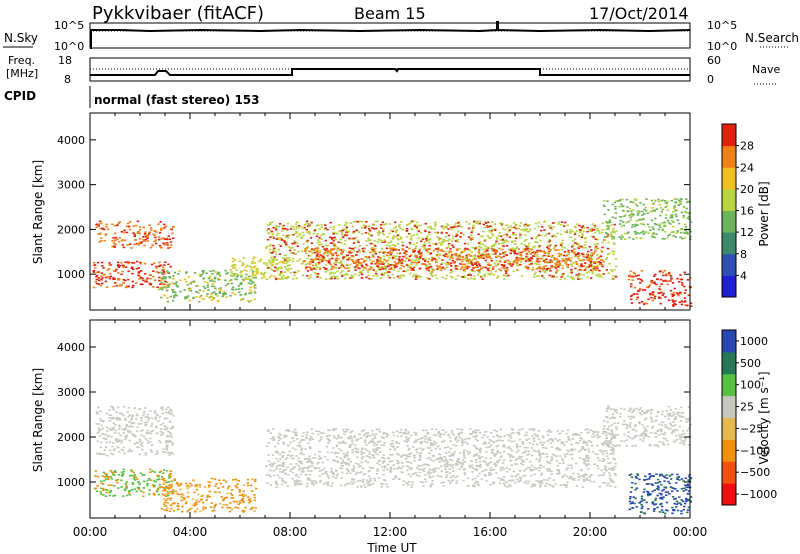 This screenshot has height=554, width=800. What do you see at coordinates (766, 69) in the screenshot?
I see `nave-label: Nave` at bounding box center [766, 69].